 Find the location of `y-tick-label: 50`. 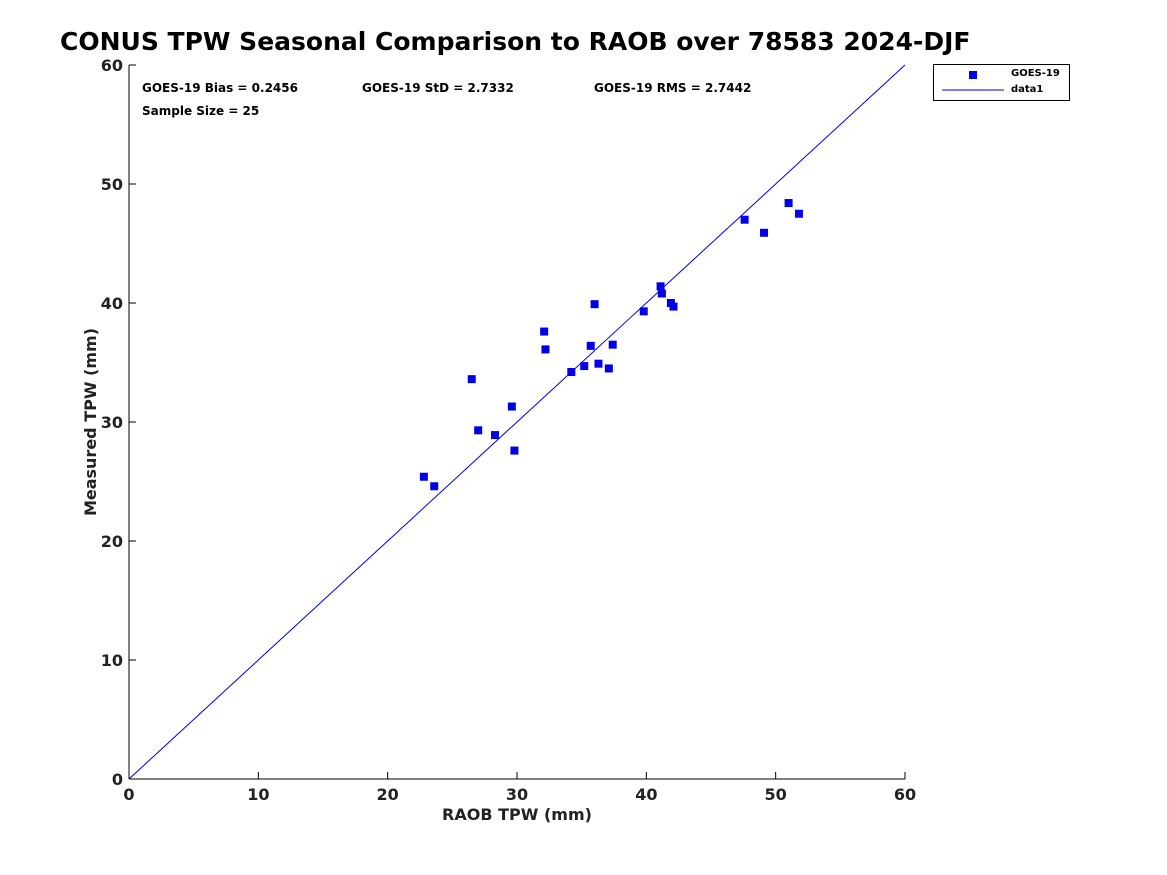

y-tick-label: 50 is located at coordinates (112, 184).